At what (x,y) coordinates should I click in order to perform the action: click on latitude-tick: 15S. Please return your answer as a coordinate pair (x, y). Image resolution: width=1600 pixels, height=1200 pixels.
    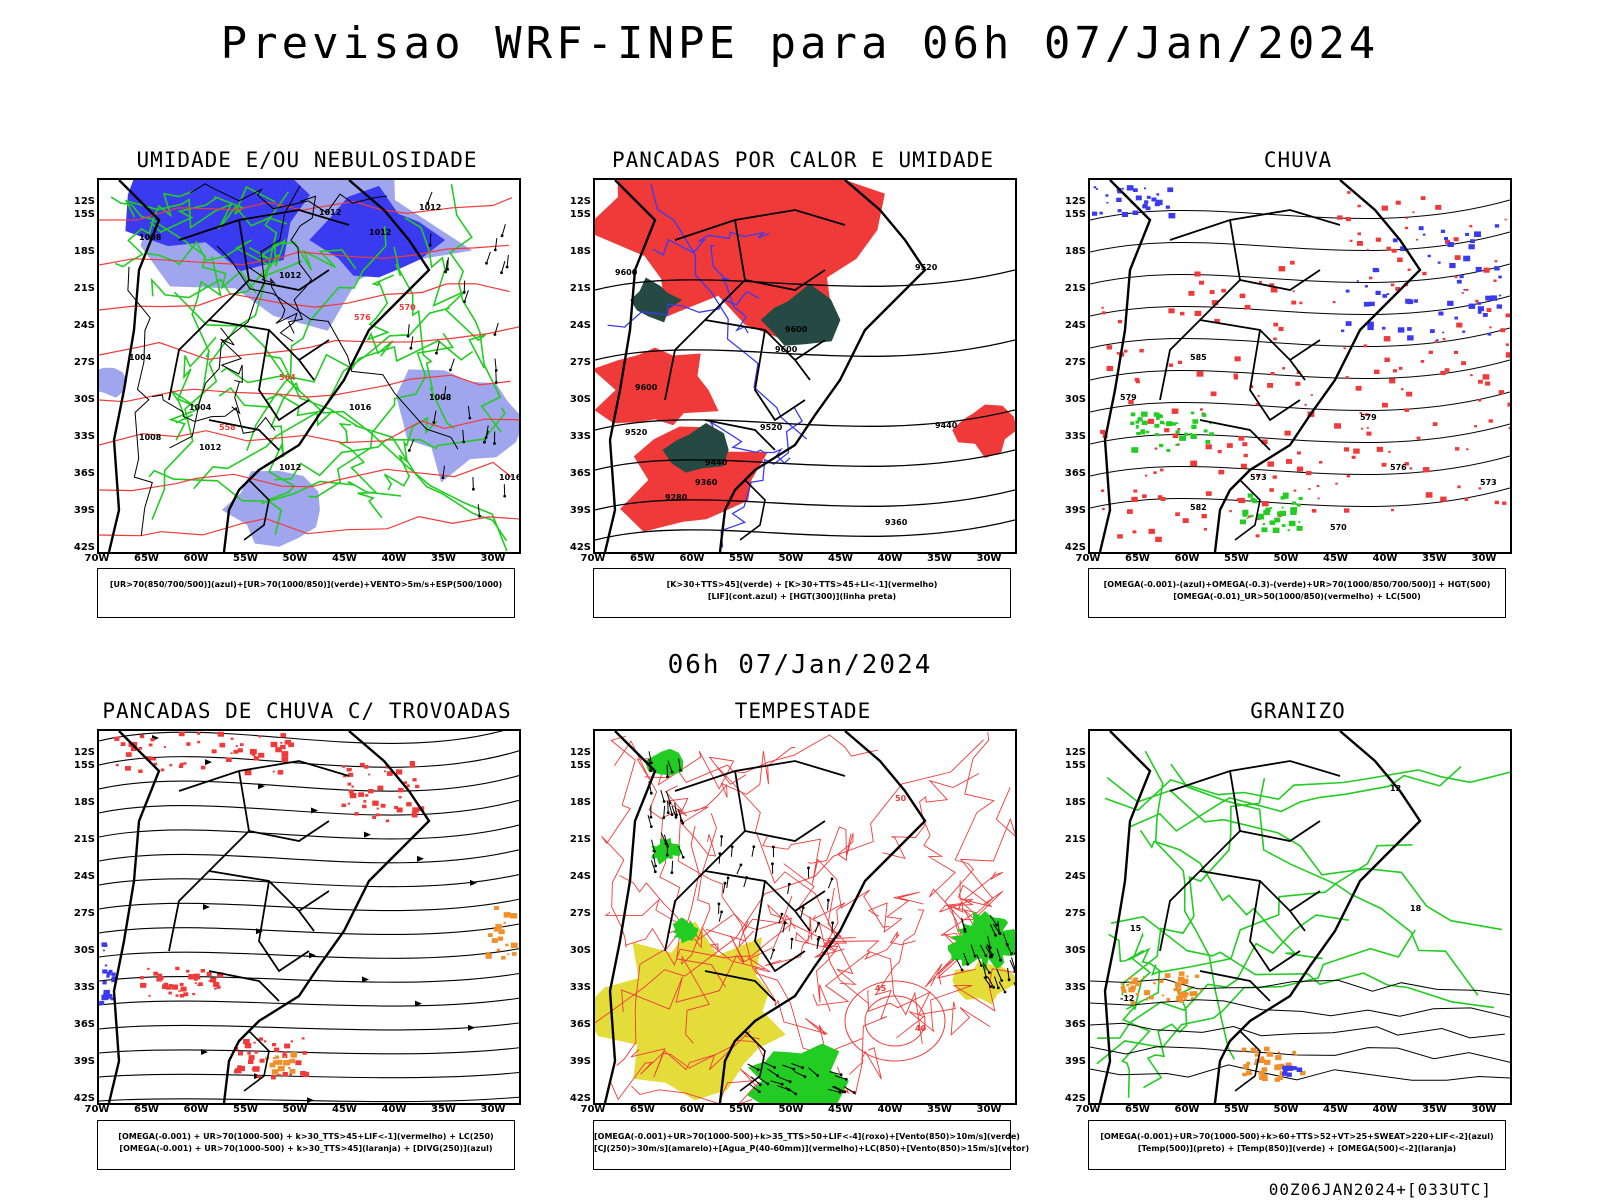
    Looking at the image, I should click on (1075, 765).